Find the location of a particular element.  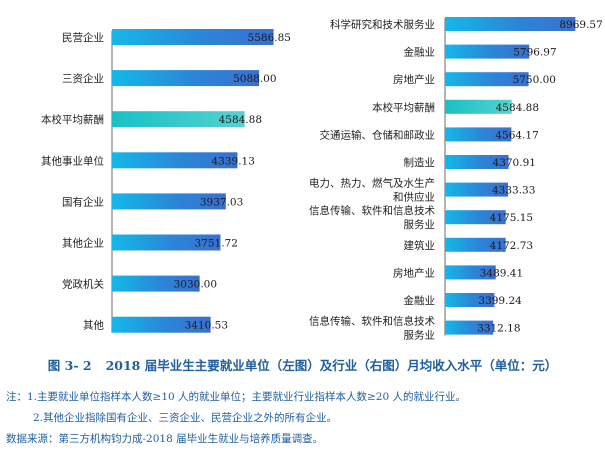

left-value-label: 3410.53 is located at coordinates (206, 326).